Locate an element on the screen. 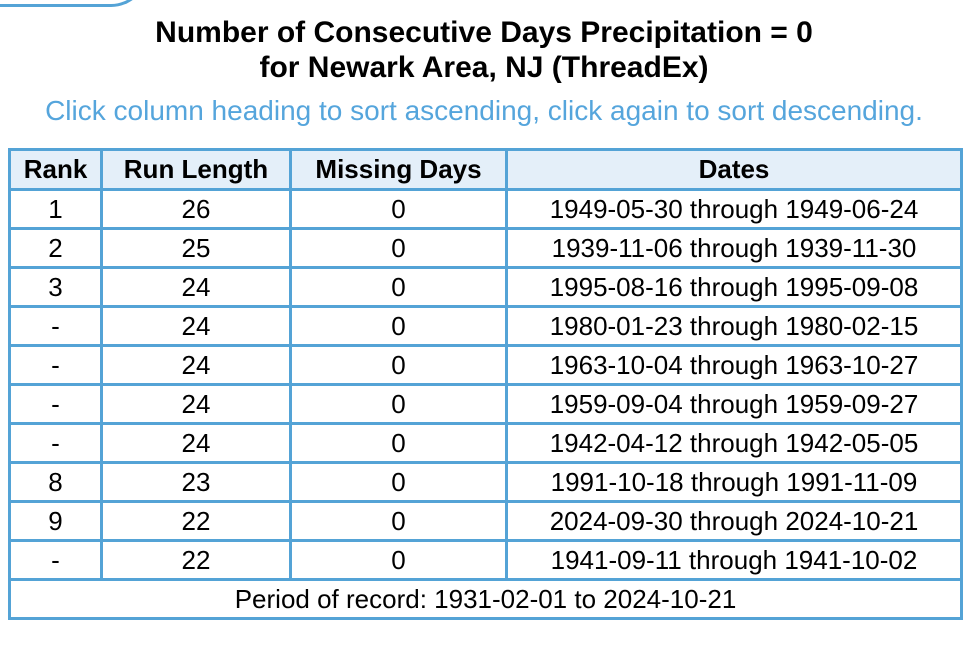  dates-cell: 1980-01-23 through 1980-02-15 is located at coordinates (734, 326).